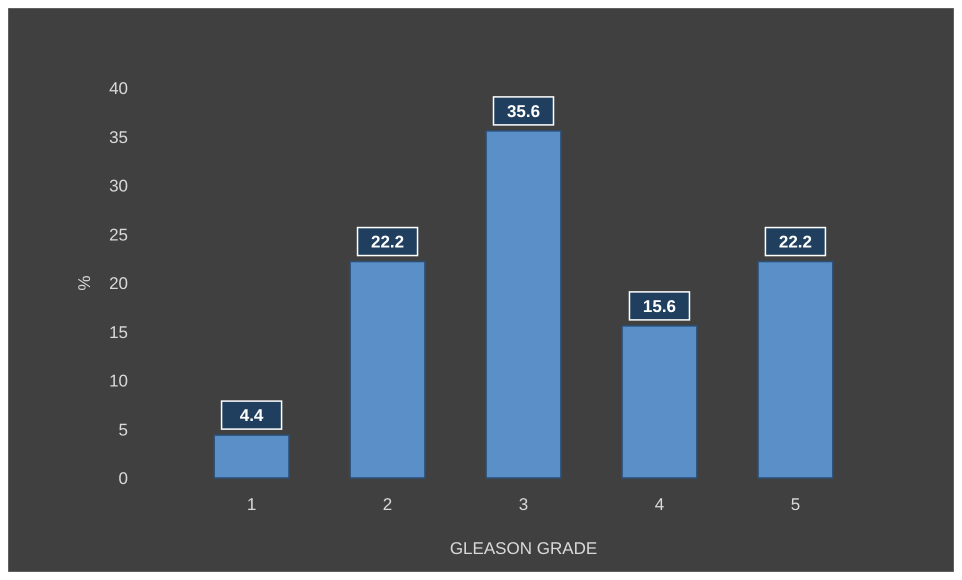 The width and height of the screenshot is (962, 580). What do you see at coordinates (659, 504) in the screenshot?
I see `x-tick-label: 4` at bounding box center [659, 504].